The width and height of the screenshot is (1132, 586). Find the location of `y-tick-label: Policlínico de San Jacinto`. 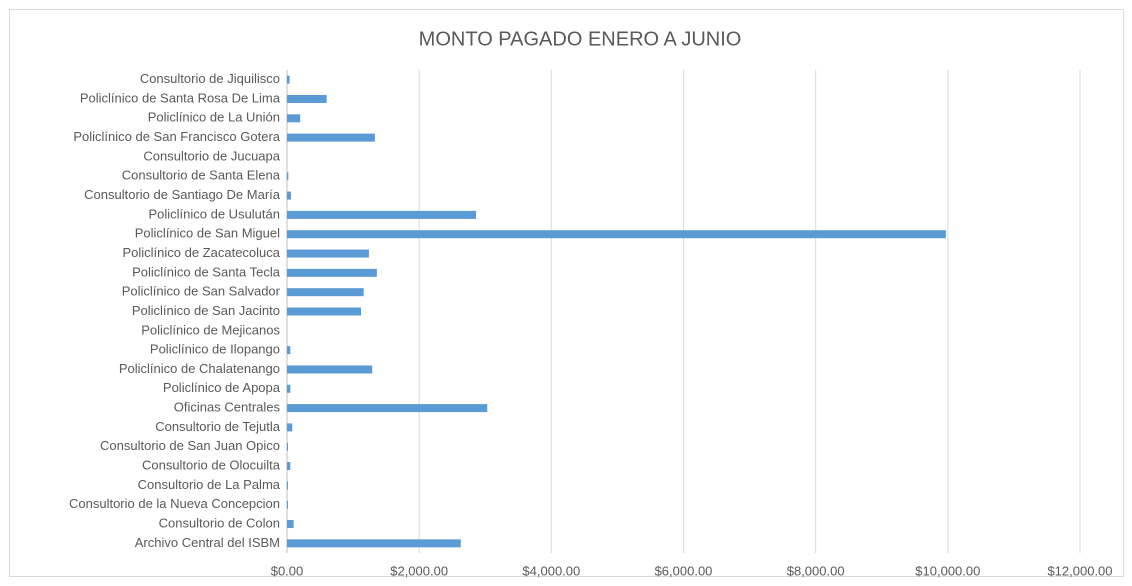

y-tick-label: Policlínico de San Jacinto is located at coordinates (206, 310).